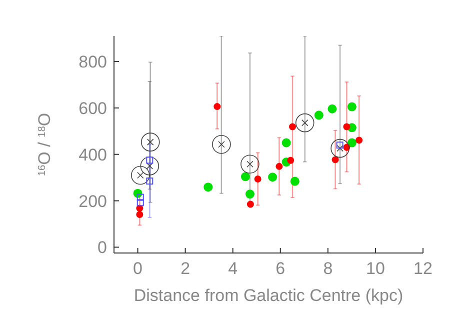 This screenshot has height=327, width=458. I want to click on y-tick-label: 800, so click(92, 62).